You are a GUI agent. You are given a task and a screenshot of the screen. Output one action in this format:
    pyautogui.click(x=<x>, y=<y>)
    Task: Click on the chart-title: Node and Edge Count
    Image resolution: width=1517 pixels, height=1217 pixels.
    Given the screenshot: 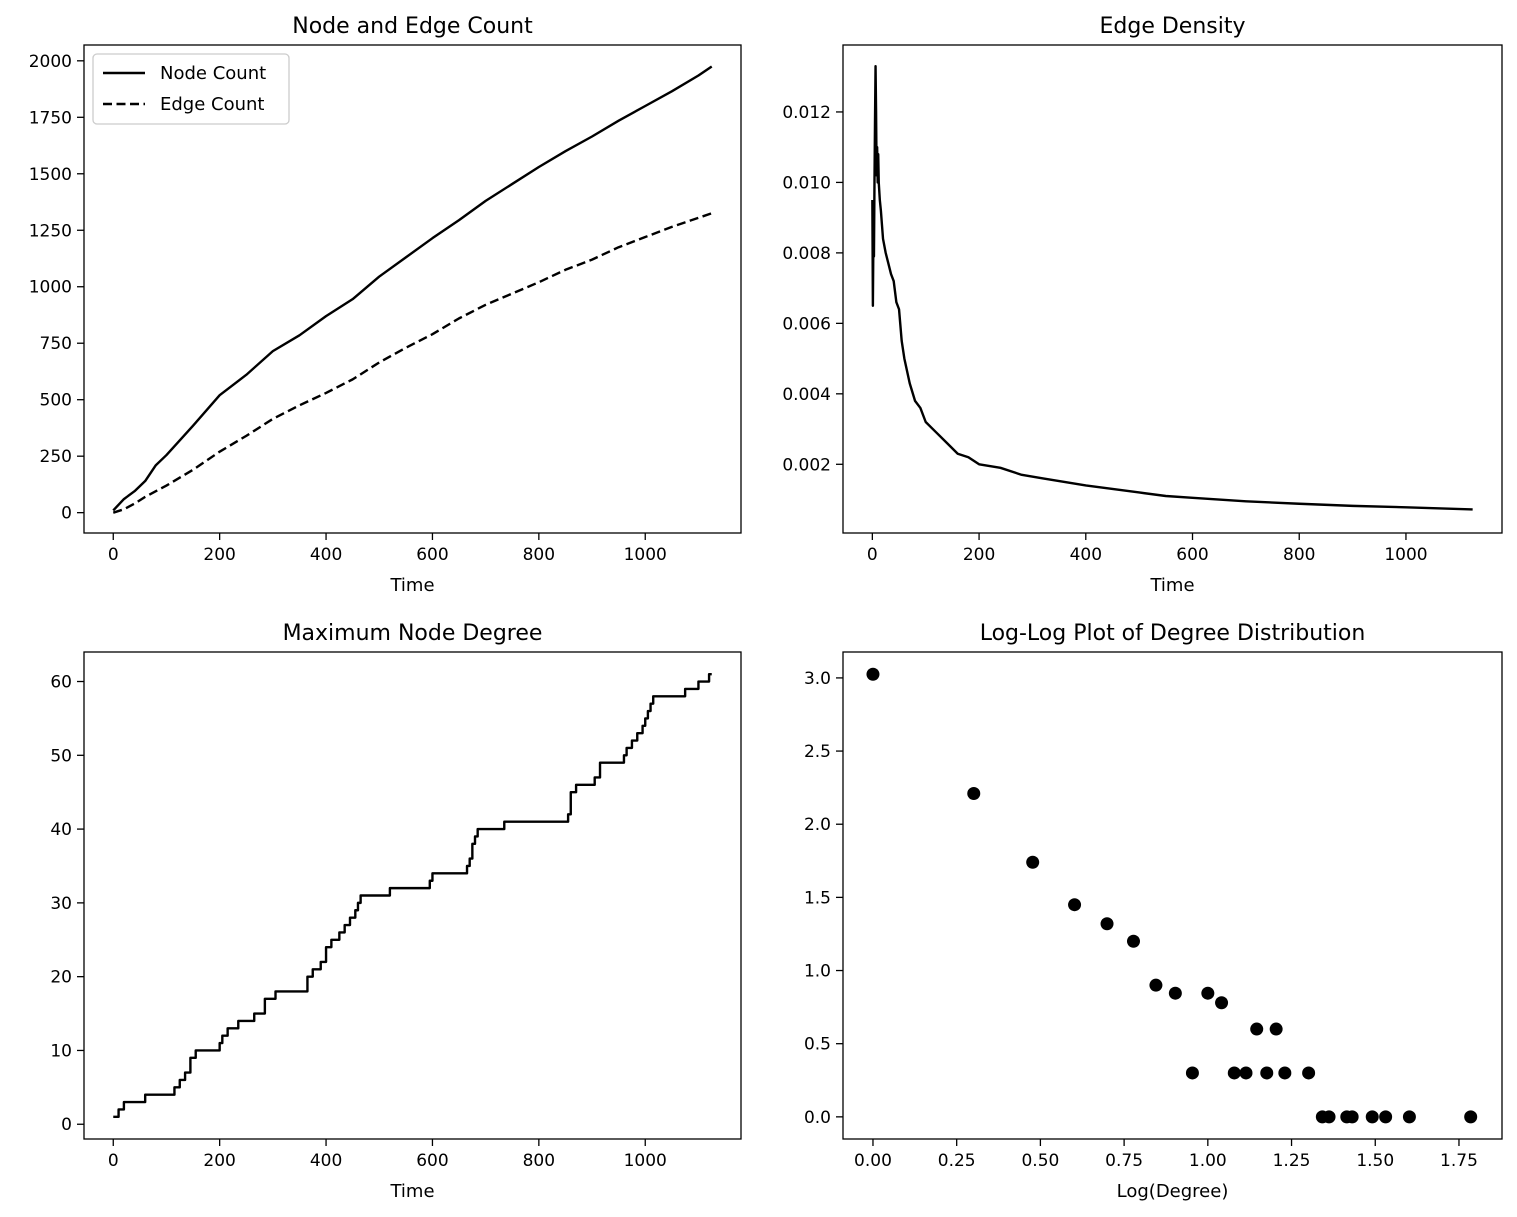 What is the action you would take?
    pyautogui.click(x=412, y=26)
    